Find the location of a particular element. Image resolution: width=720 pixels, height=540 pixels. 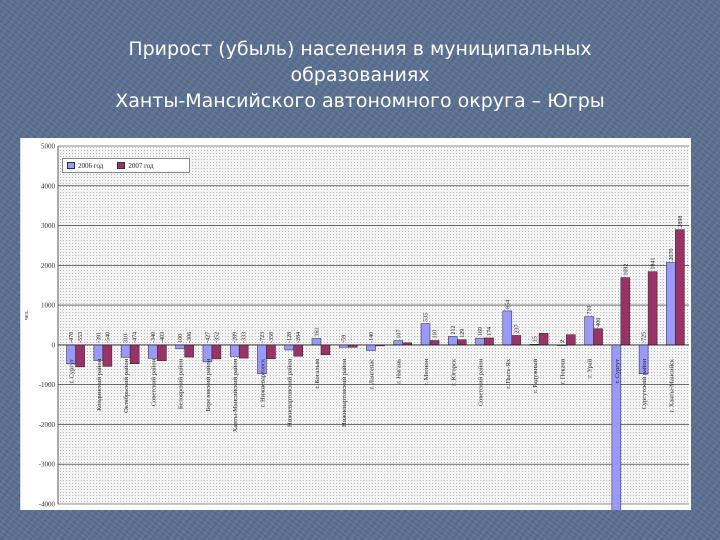

chart-legend: 2006 год 2007 год is located at coordinates (126, 165).